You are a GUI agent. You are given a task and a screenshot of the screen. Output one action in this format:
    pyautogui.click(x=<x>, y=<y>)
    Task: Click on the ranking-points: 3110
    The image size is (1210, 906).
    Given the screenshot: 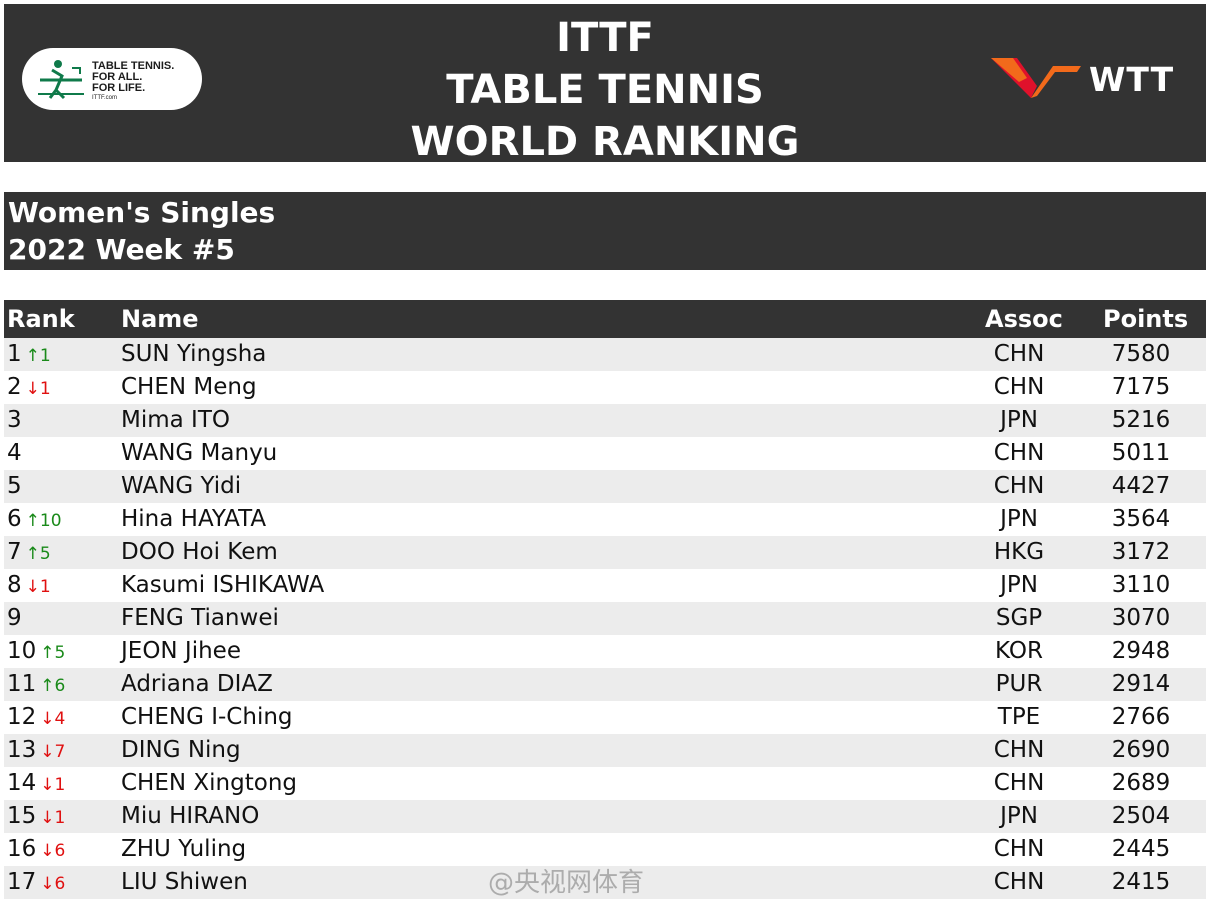 What is the action you would take?
    pyautogui.click(x=1141, y=585)
    